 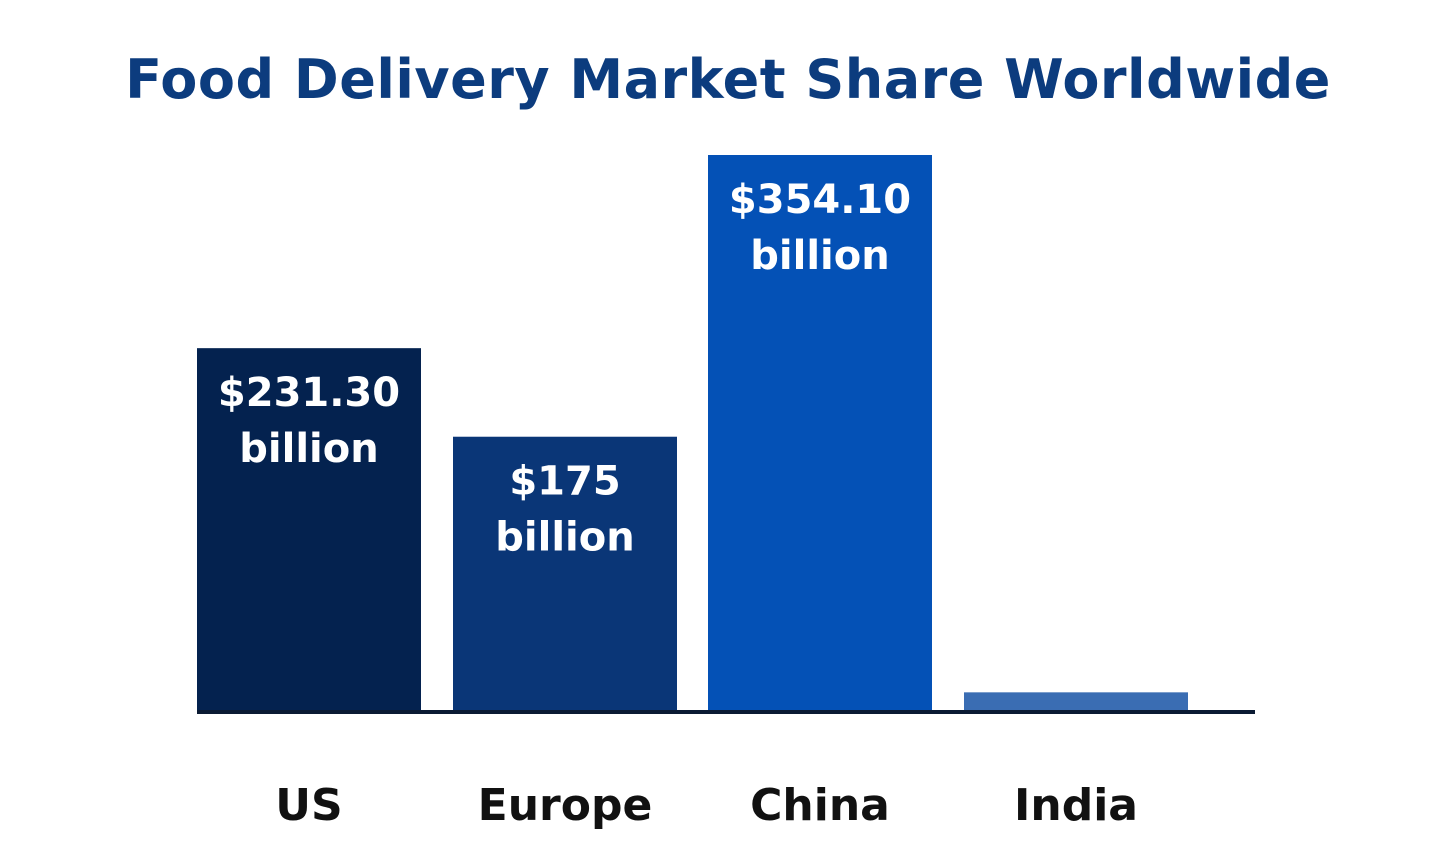 I want to click on data-label-europe-value: $175, so click(x=564, y=482).